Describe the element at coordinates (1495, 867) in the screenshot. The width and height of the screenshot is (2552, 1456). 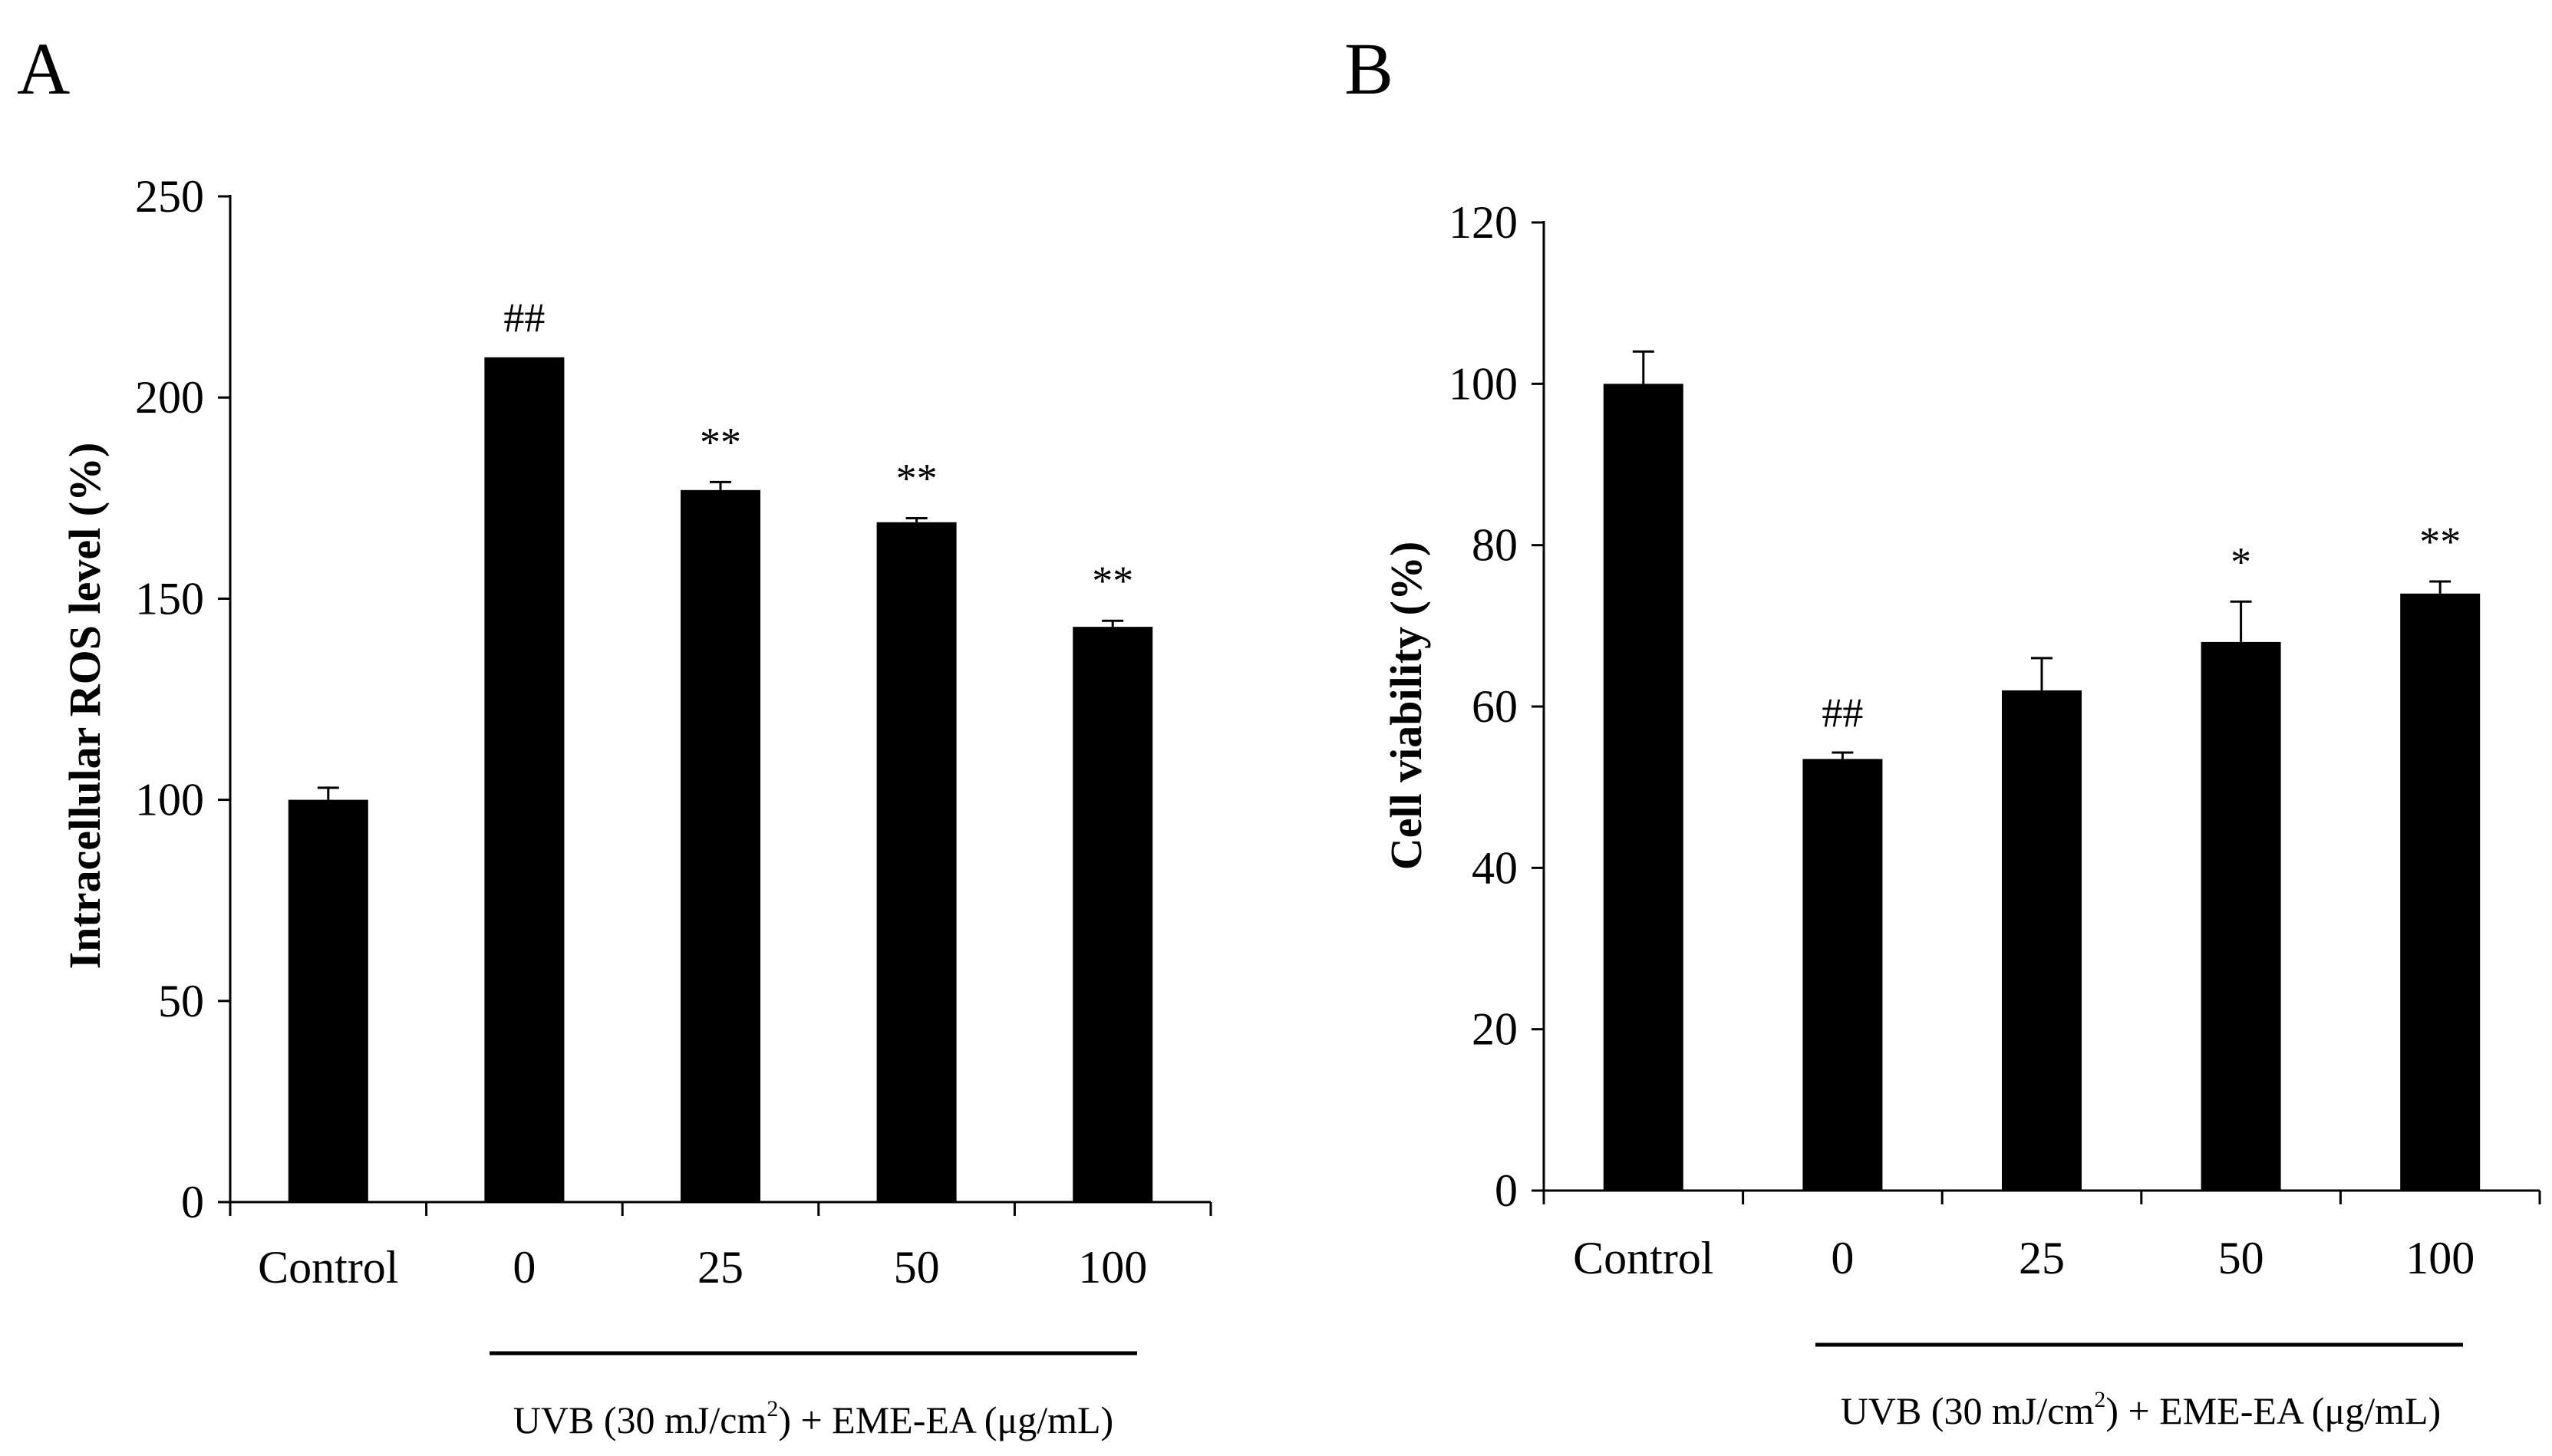
I see `panel-b-y-tick-label: 40` at that location.